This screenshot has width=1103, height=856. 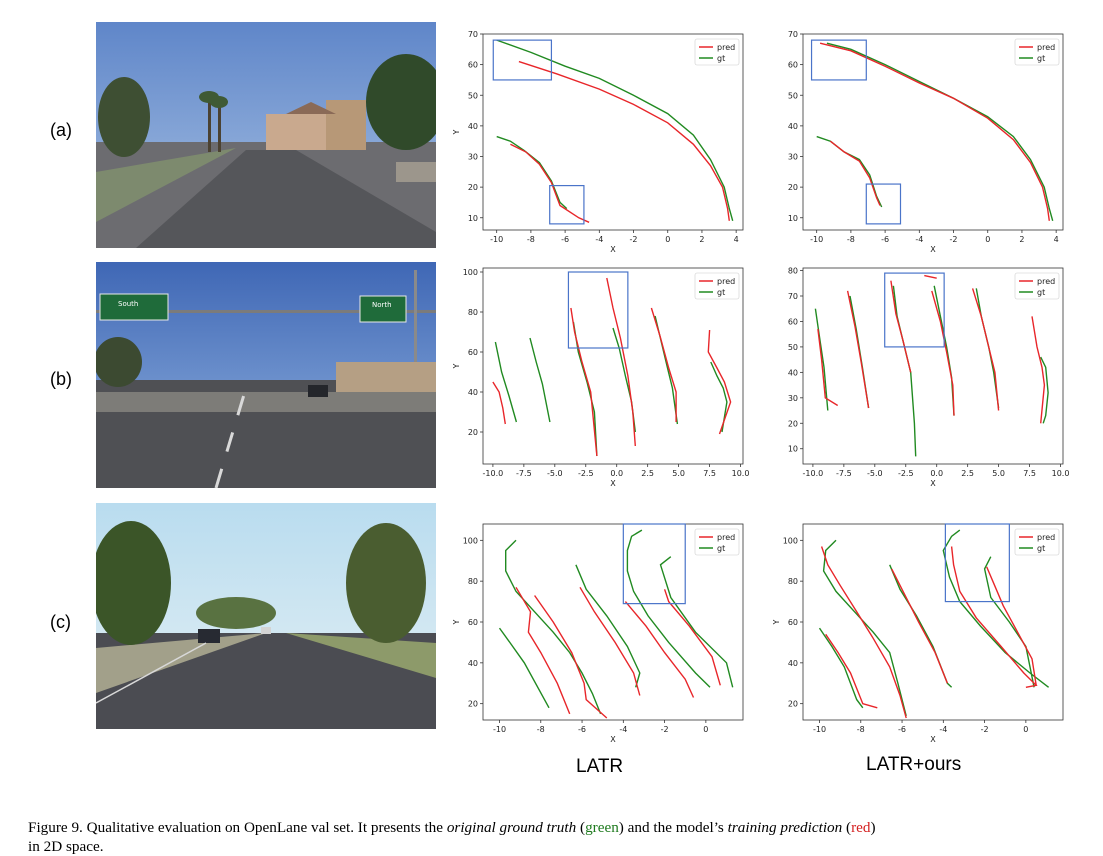 I want to click on column-label-latr: LATR, so click(x=600, y=766).